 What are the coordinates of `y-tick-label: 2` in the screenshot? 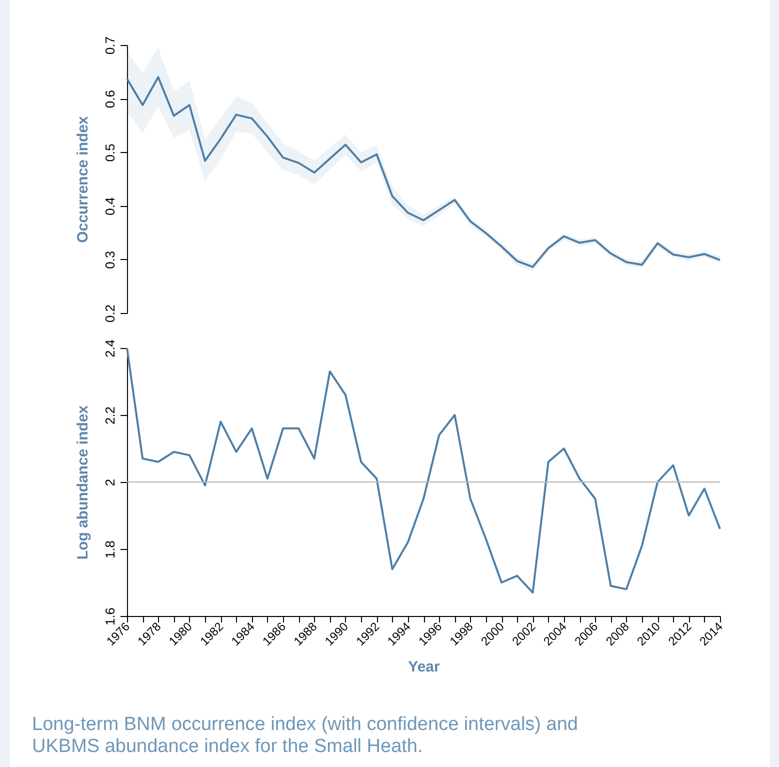 It's located at (110, 482).